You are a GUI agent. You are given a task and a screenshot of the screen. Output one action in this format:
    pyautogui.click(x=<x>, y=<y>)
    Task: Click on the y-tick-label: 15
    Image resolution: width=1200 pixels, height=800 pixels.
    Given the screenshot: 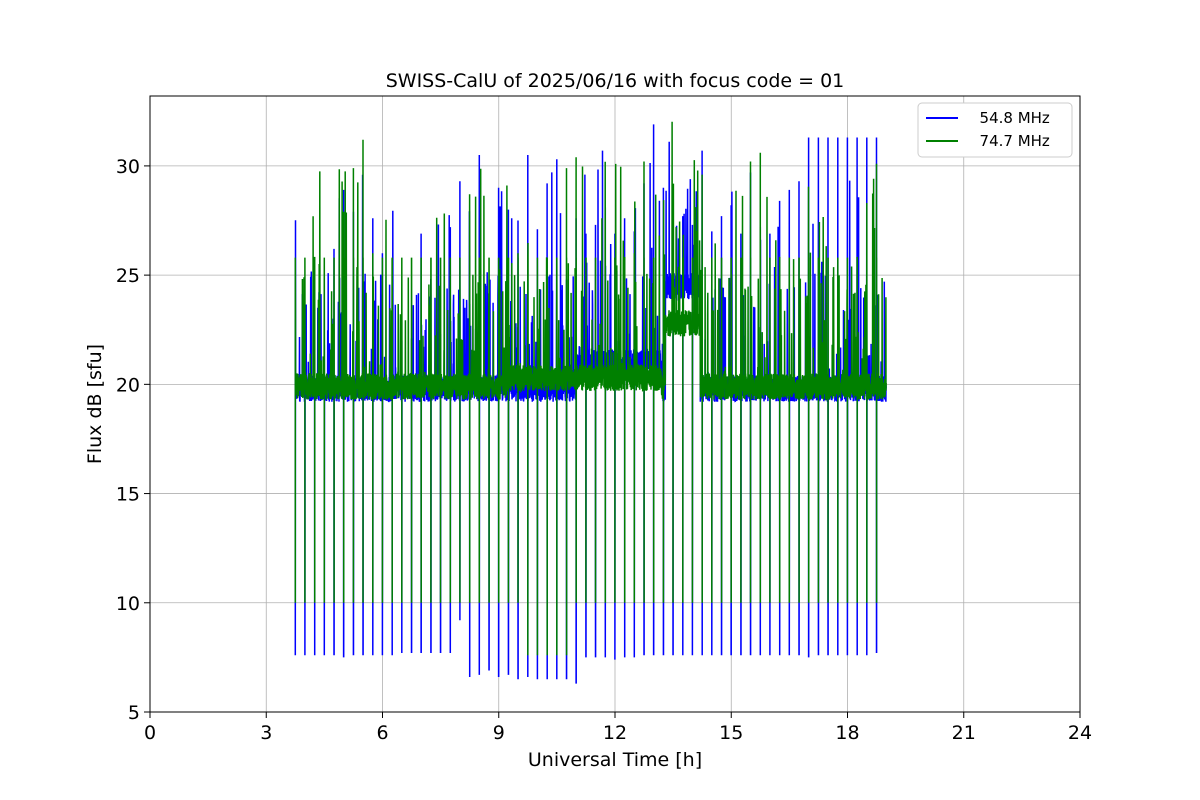 What is the action you would take?
    pyautogui.click(x=128, y=495)
    